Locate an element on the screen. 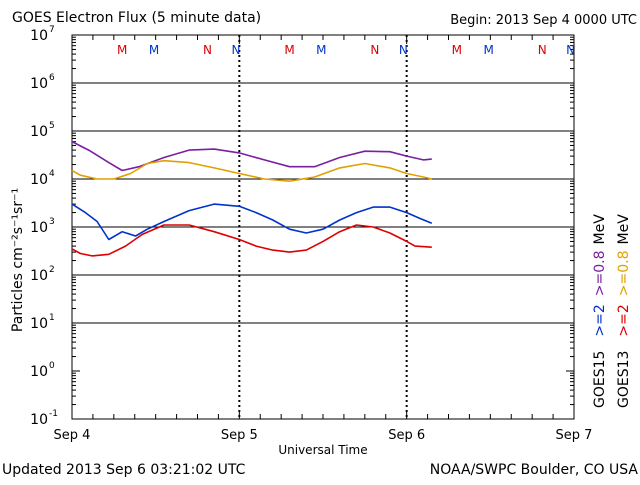 This screenshot has width=640, height=485. y-tick-exponent: 2 is located at coordinates (52, 270).